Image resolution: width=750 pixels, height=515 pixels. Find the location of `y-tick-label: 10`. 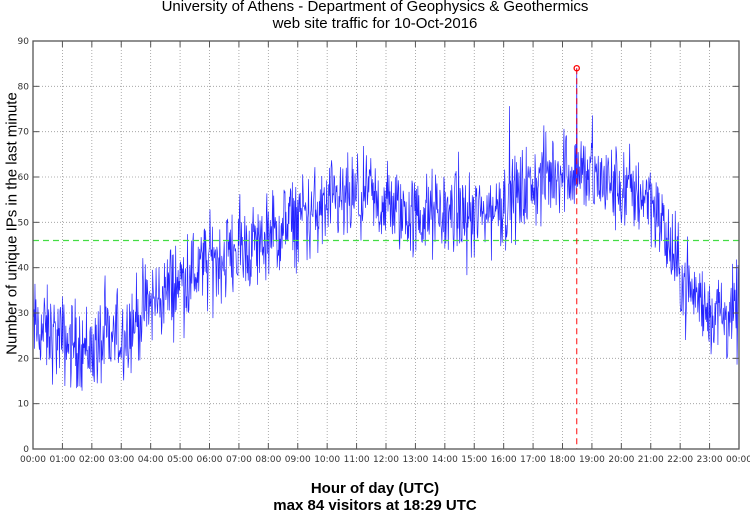

y-tick-label: 10 is located at coordinates (24, 405).